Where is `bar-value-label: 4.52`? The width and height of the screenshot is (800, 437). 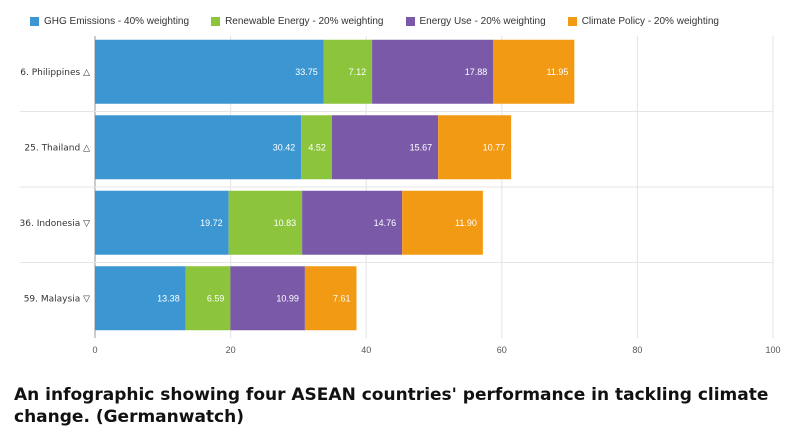
bar-value-label: 4.52 is located at coordinates (317, 147).